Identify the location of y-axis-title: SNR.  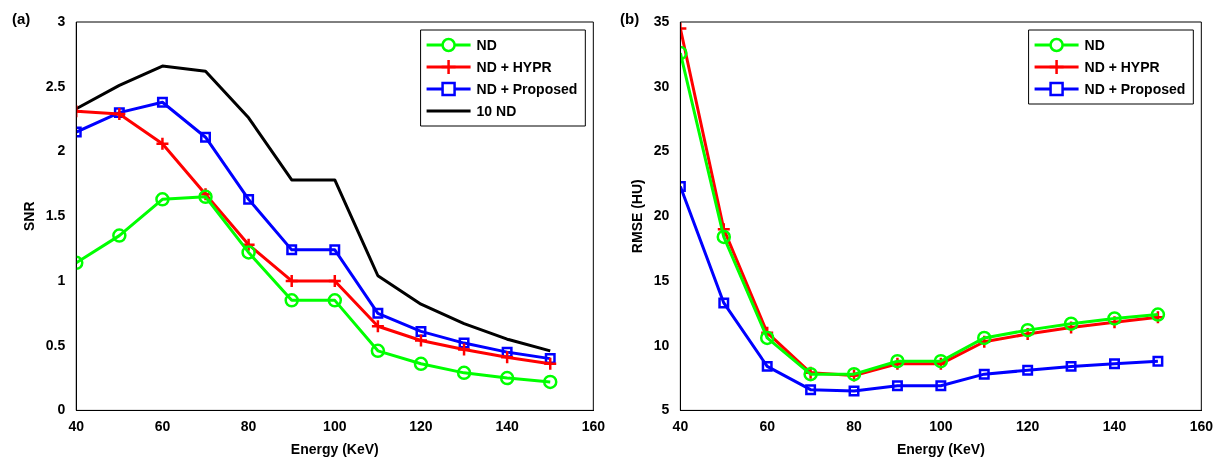
(29, 216).